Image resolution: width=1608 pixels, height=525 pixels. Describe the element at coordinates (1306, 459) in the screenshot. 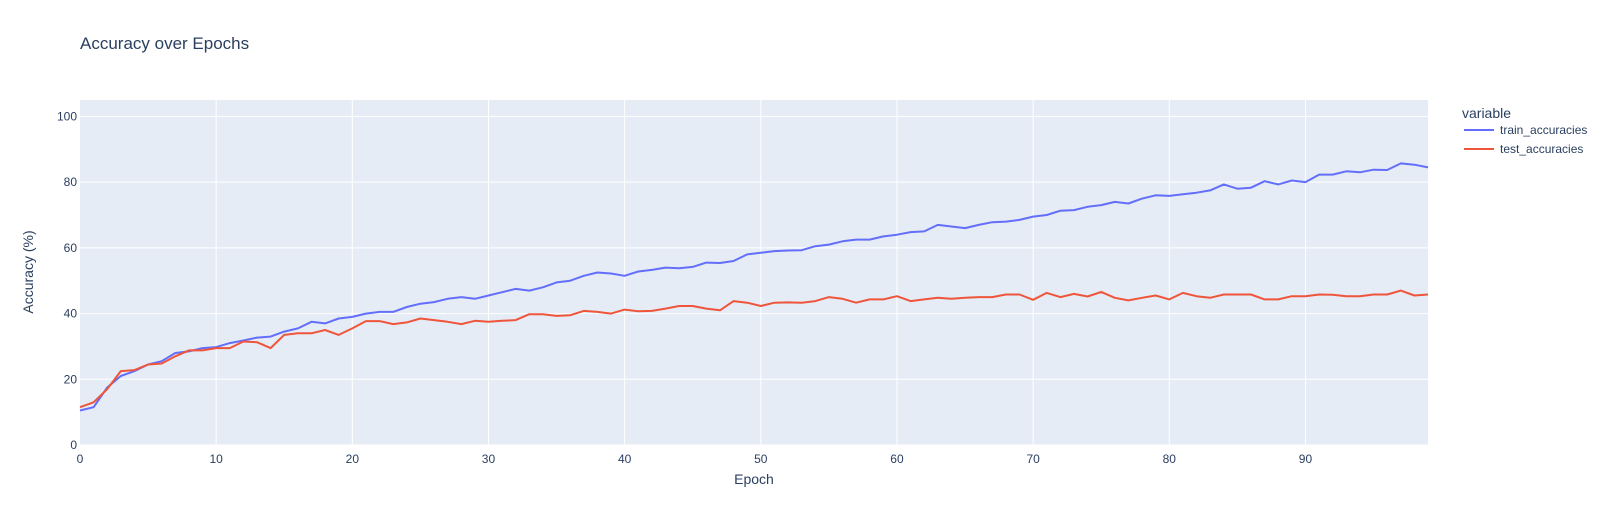

I see `x-tick-label: 90` at that location.